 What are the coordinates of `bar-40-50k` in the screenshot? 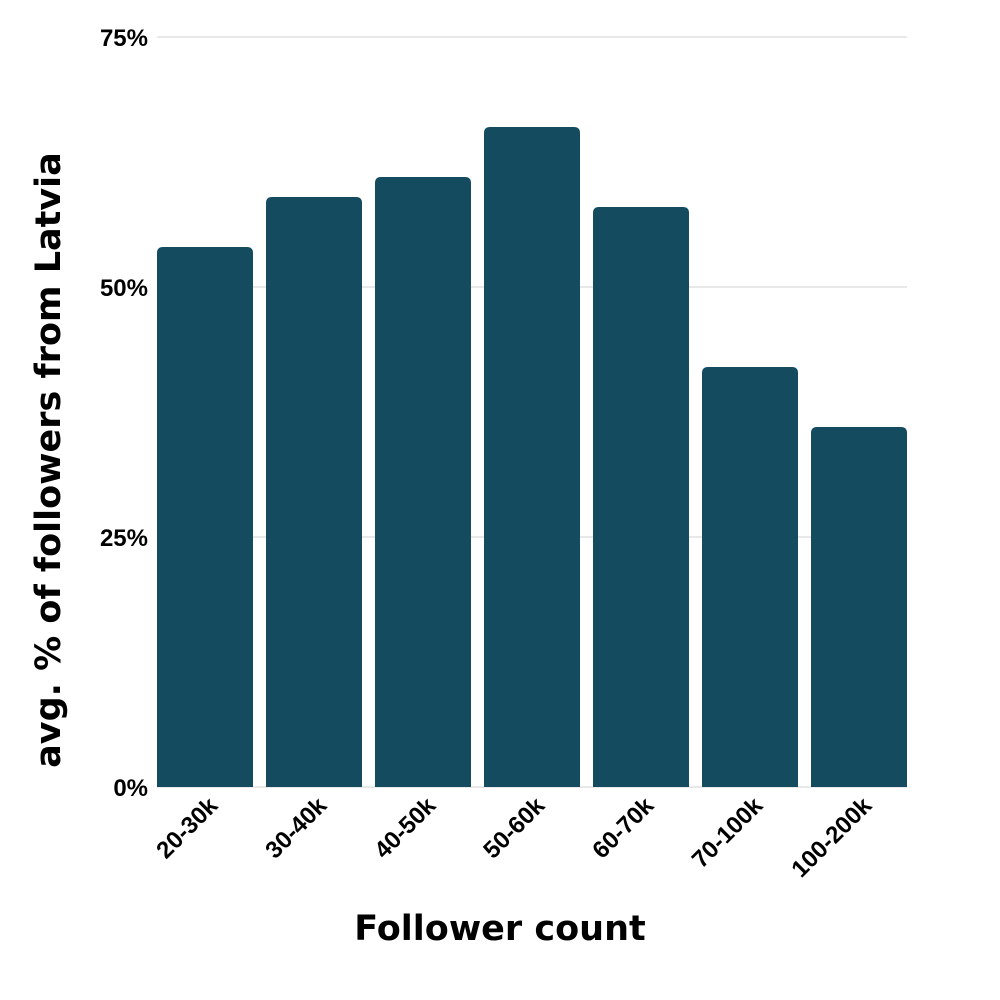 It's located at (423, 482).